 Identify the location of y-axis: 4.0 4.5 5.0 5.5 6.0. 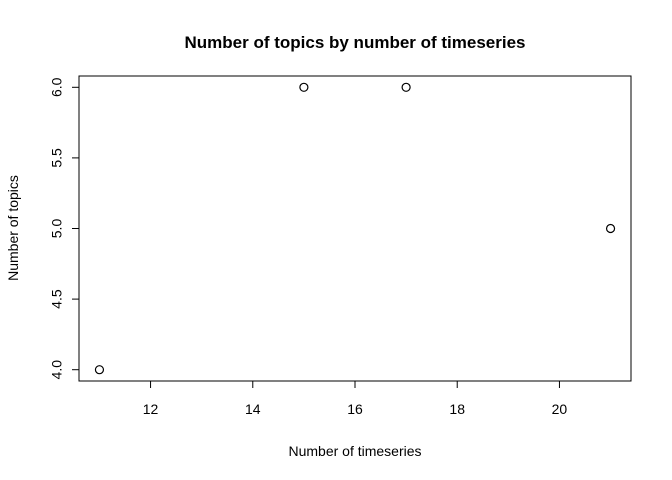
(64, 228).